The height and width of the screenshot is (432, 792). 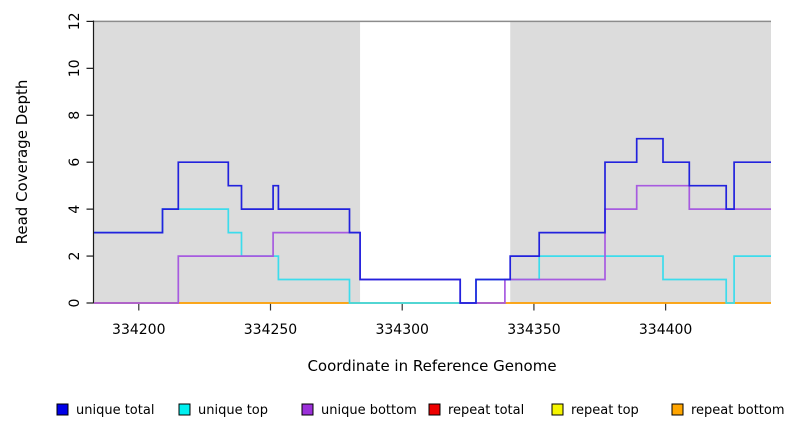 I want to click on y-tick-label: 0, so click(x=75, y=303).